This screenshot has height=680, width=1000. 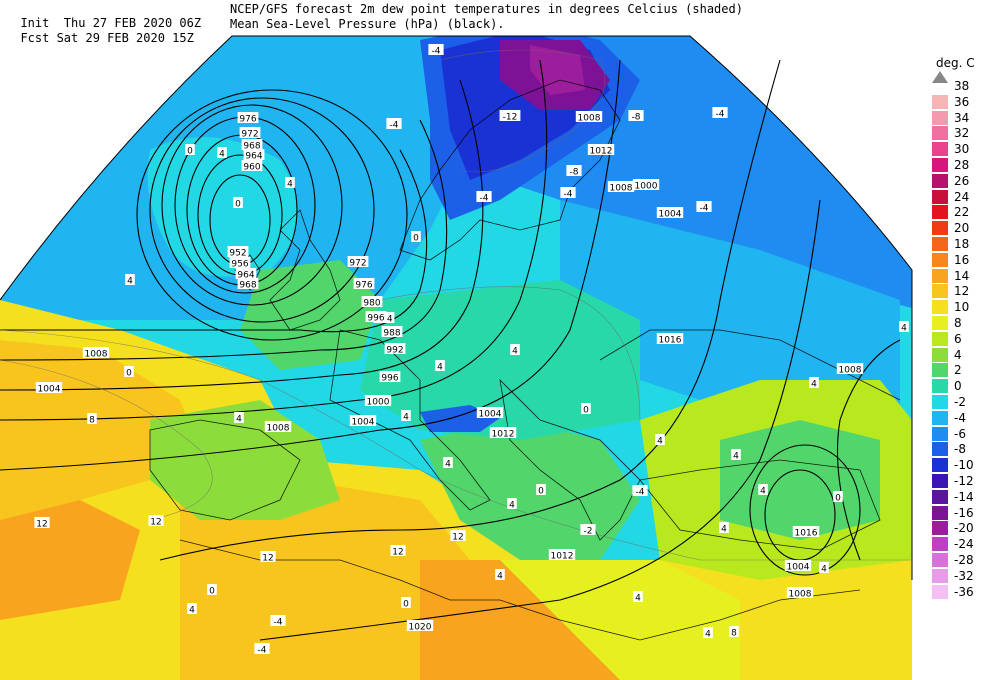 I want to click on svg-text: 980, so click(x=371, y=304).